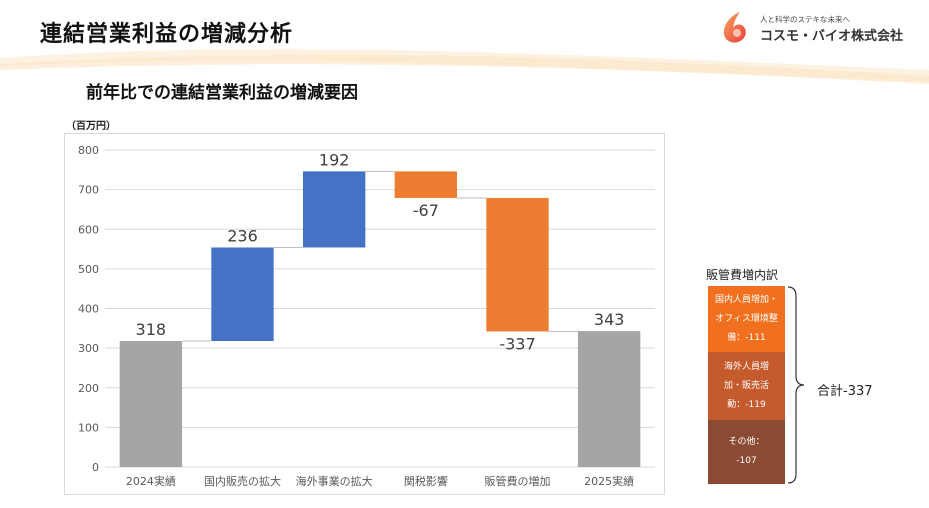 The width and height of the screenshot is (929, 508). What do you see at coordinates (334, 481) in the screenshot?
I see `x-tick-label: 海外事業の拡大` at bounding box center [334, 481].